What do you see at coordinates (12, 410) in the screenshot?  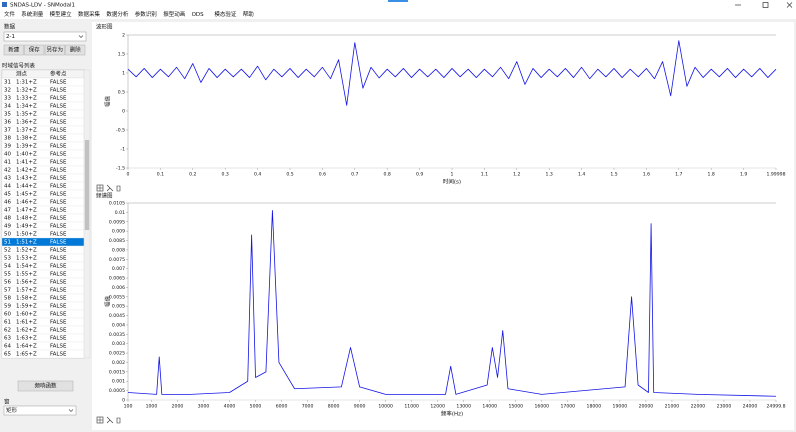 I see `window-select-value: 矩形` at bounding box center [12, 410].